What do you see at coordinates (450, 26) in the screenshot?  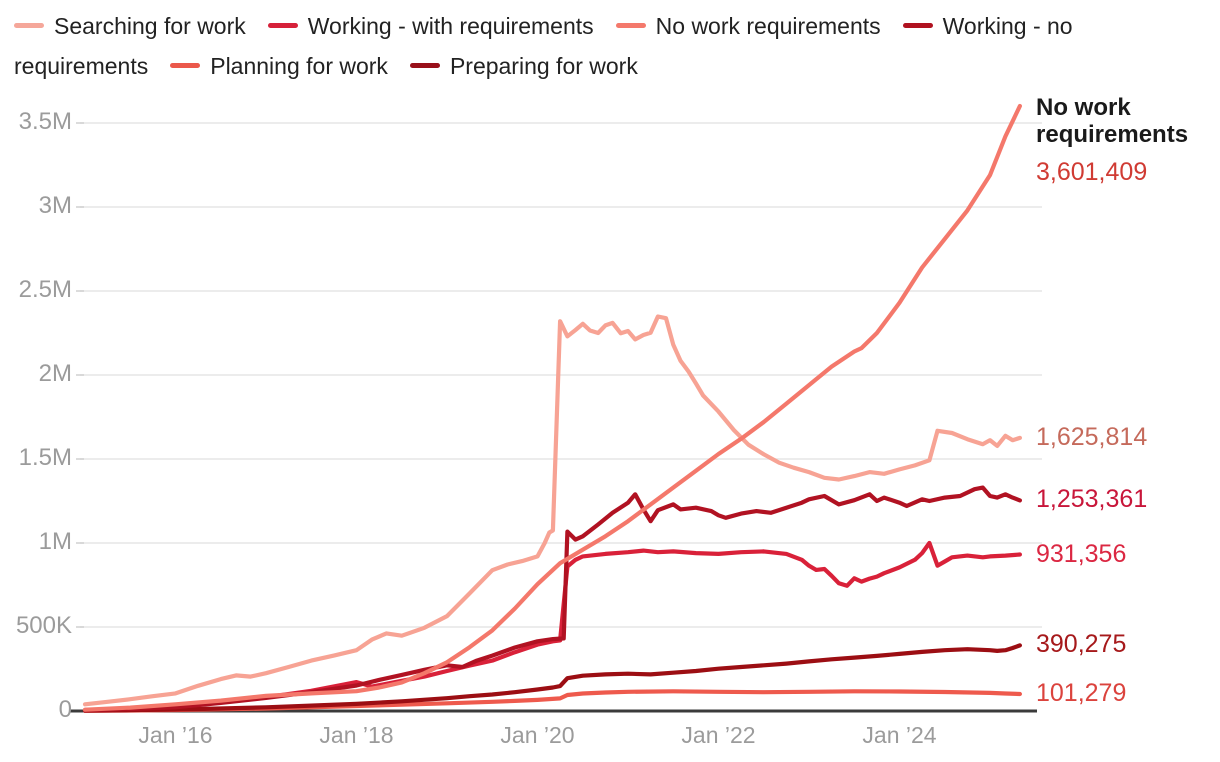 I see `legend-label: Working - with requirements` at bounding box center [450, 26].